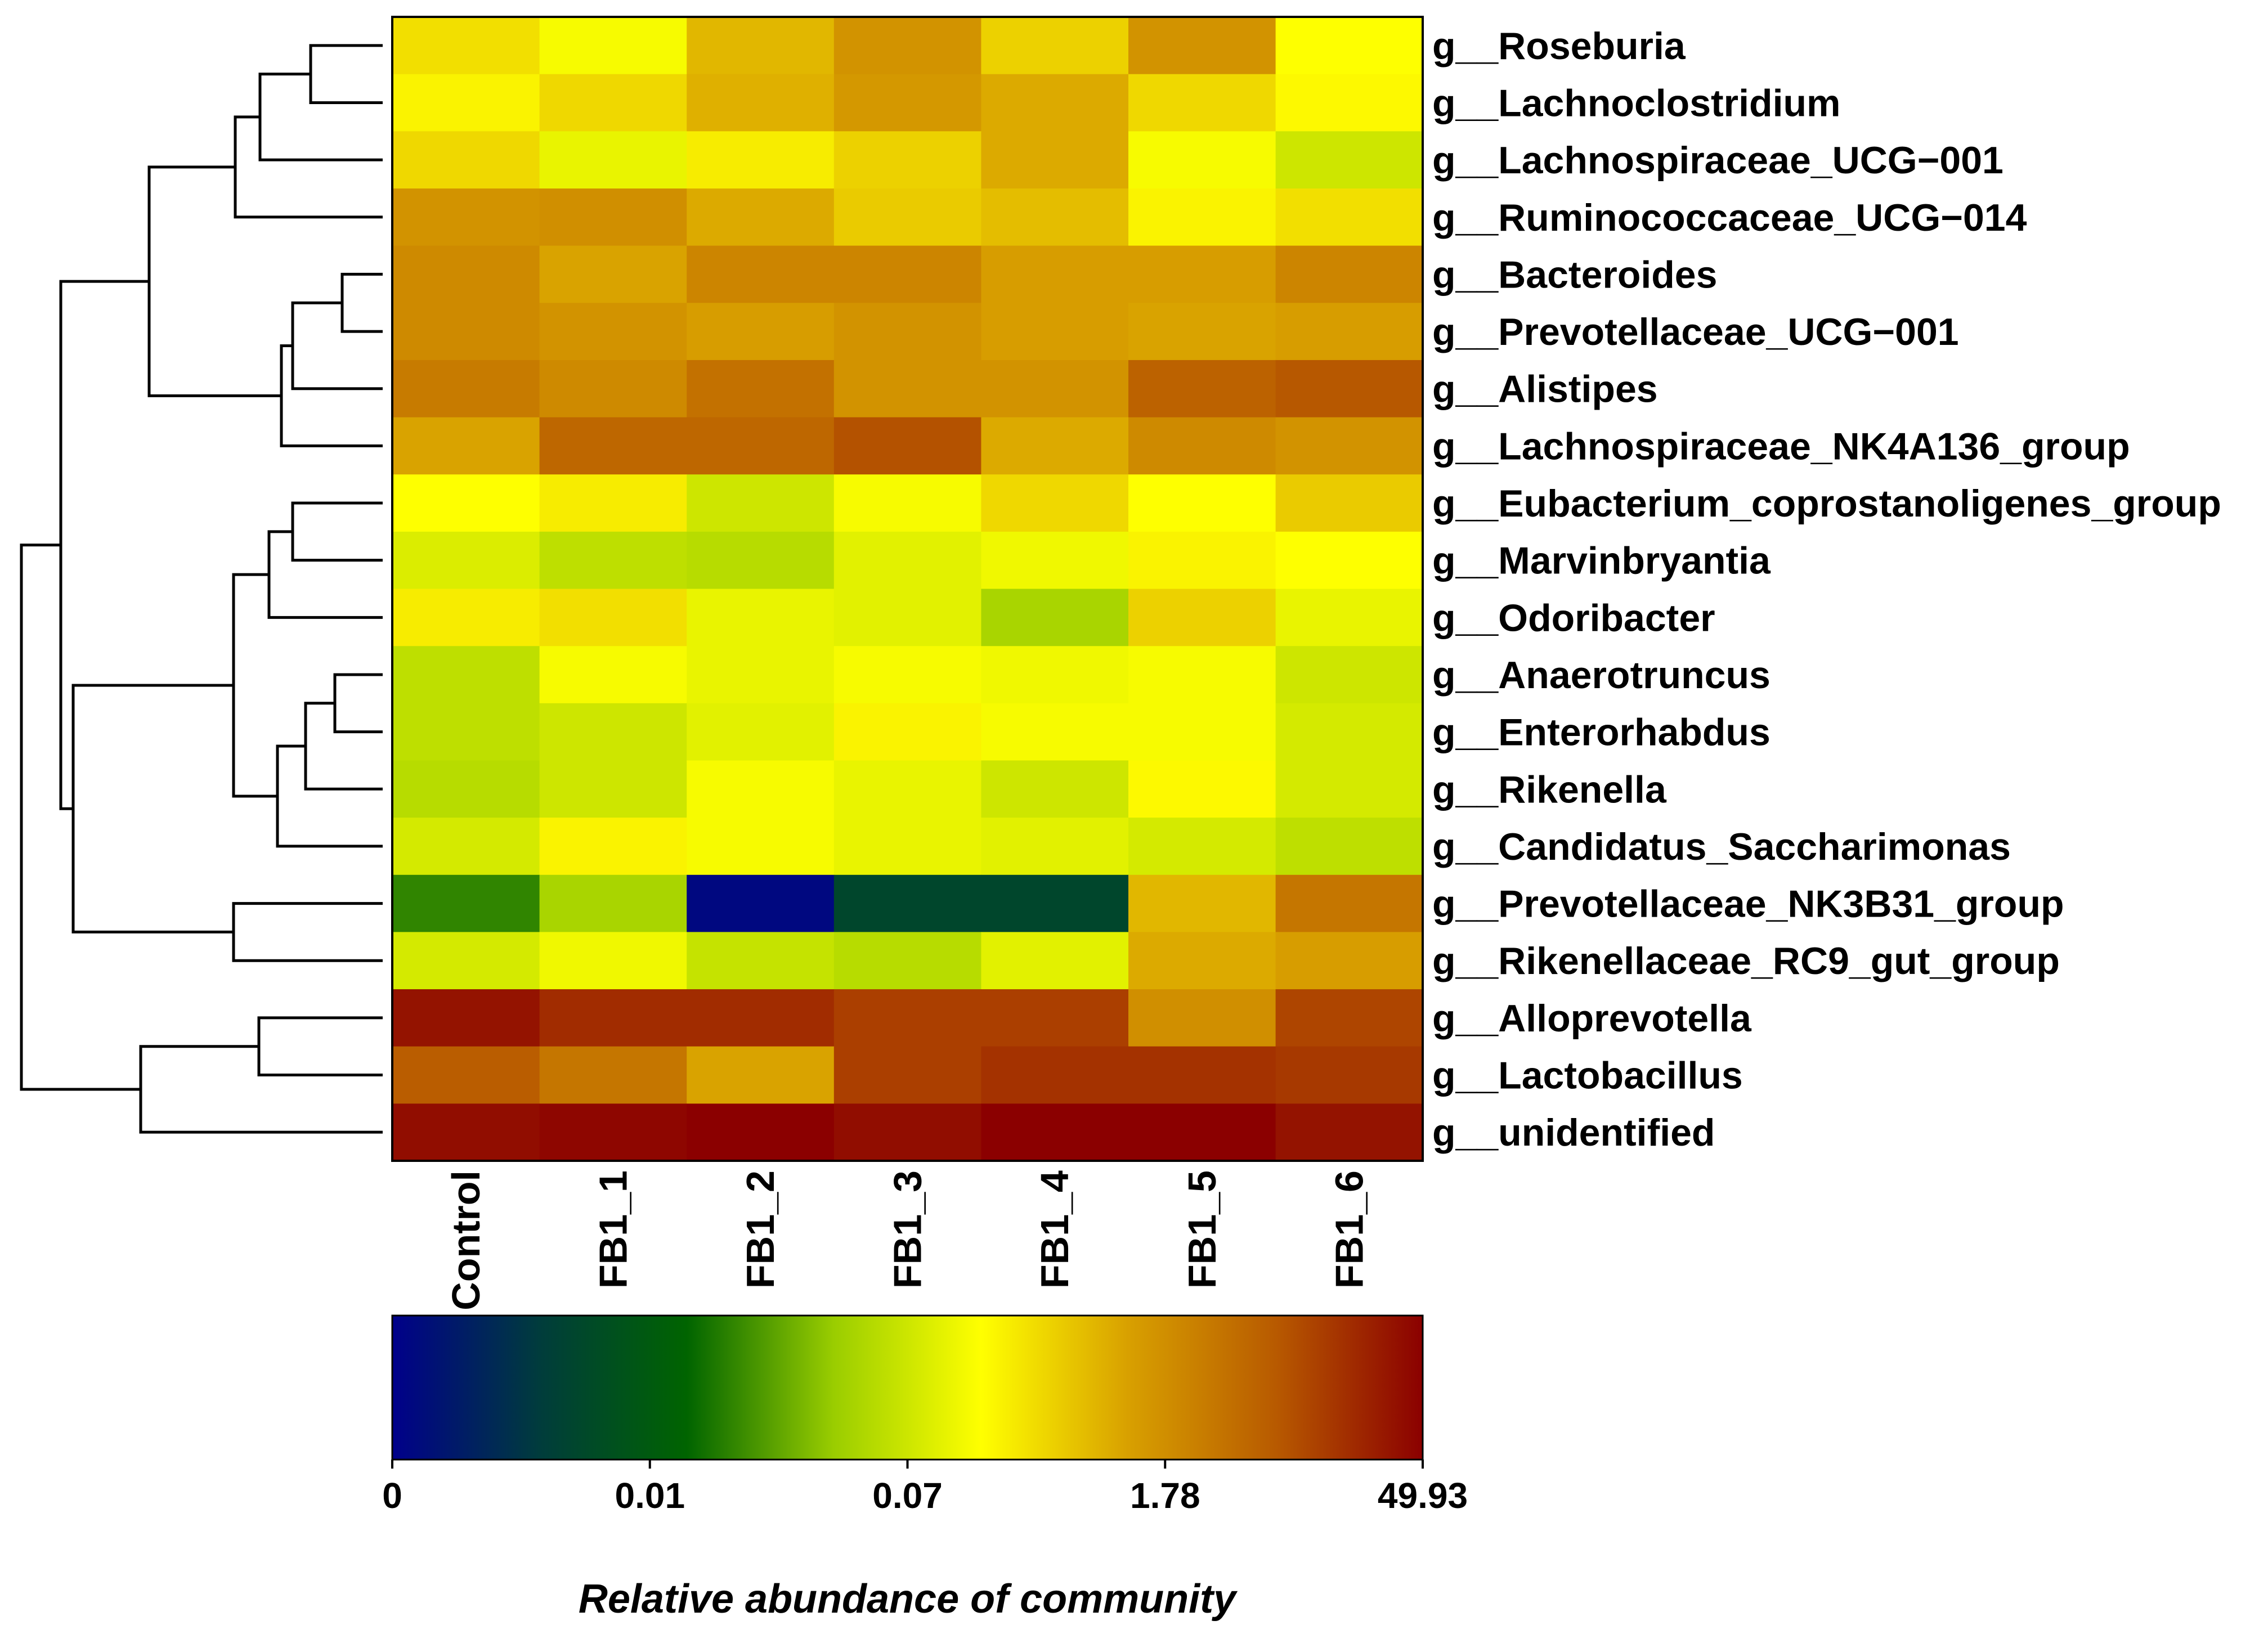 Image resolution: width=2268 pixels, height=1625 pixels. Describe the element at coordinates (613, 1229) in the screenshot. I see `column-label: FB1_1` at that location.